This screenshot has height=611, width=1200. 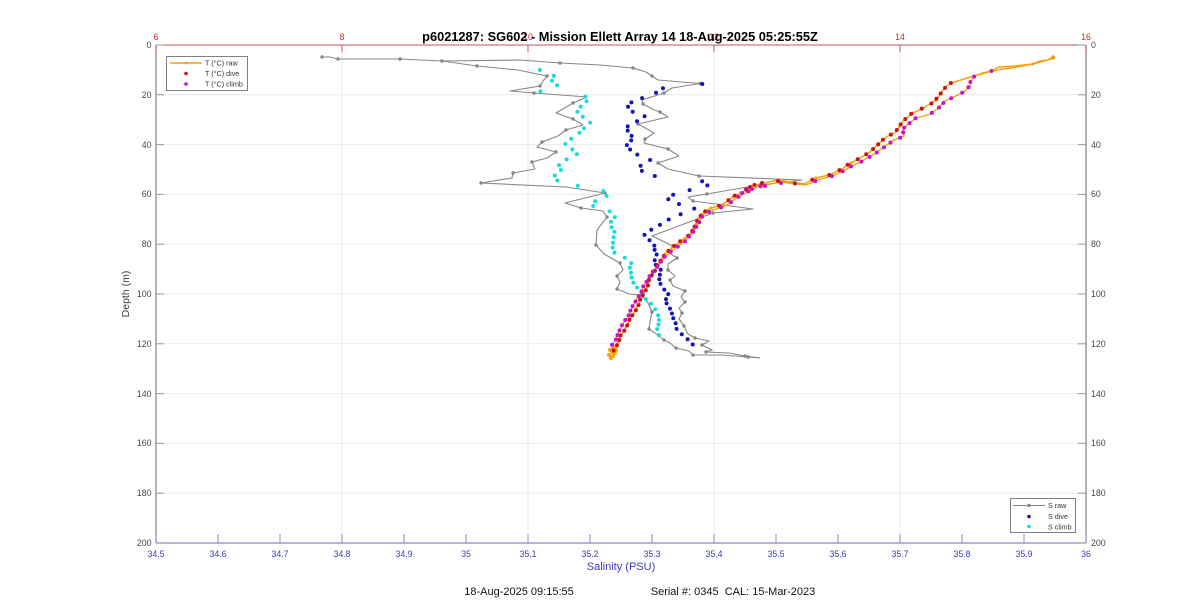 What do you see at coordinates (403, 554) in the screenshot?
I see `svg-text: 34.9` at bounding box center [403, 554].